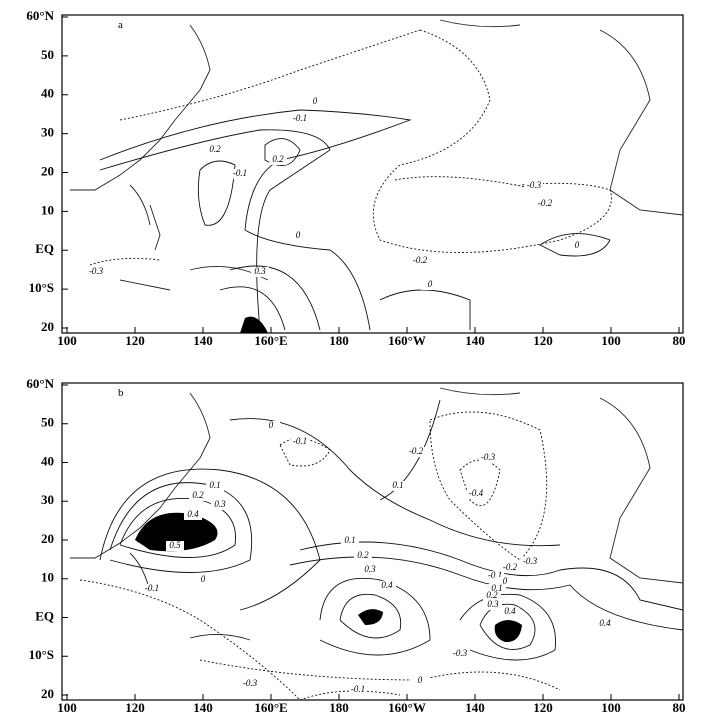 Image resolution: width=710 pixels, height=727 pixels. Describe the element at coordinates (41, 654) in the screenshot. I see `y-axis-label: 10°S` at that location.